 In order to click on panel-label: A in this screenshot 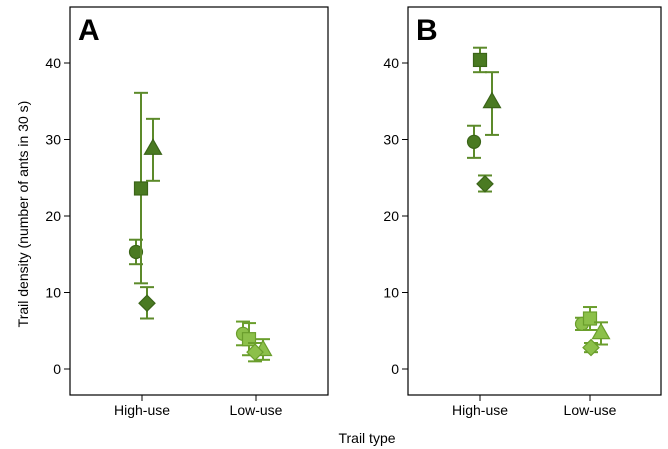, I will do `click(89, 30)`.